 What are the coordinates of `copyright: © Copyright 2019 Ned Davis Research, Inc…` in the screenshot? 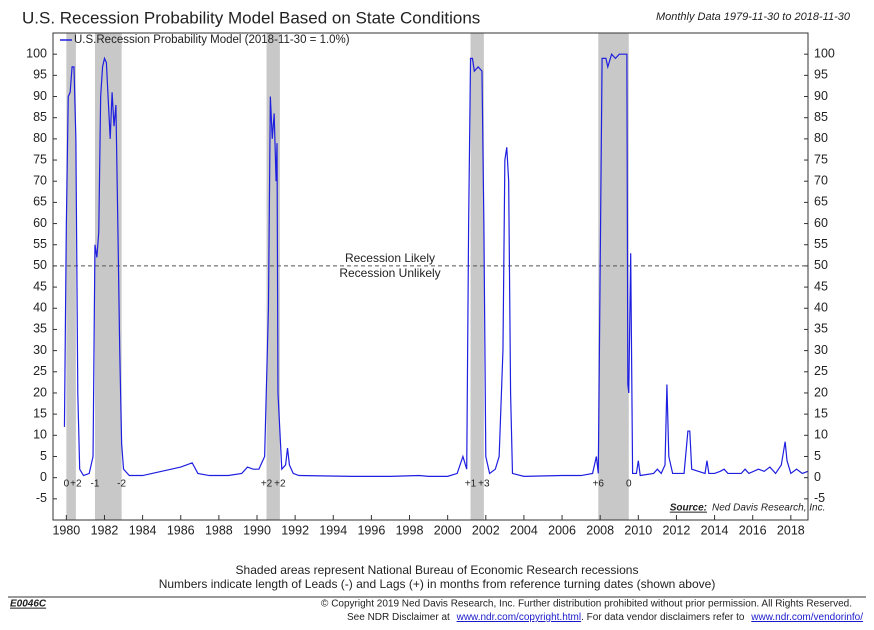 It's located at (586, 604).